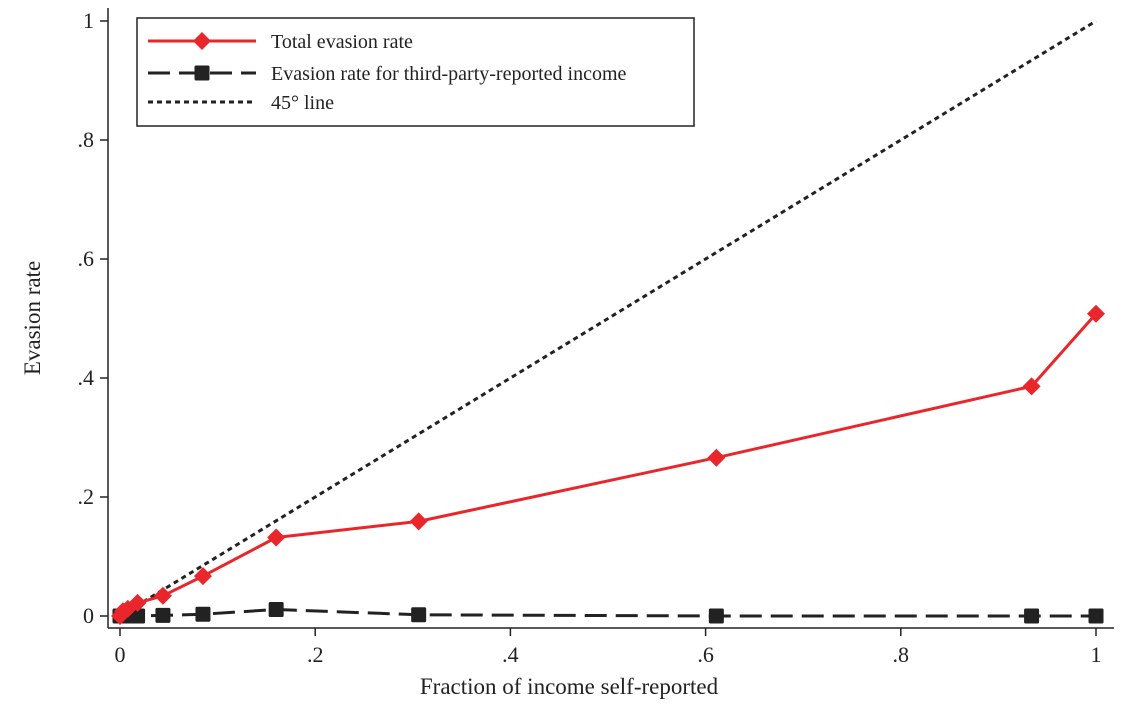 Image resolution: width=1124 pixels, height=707 pixels. What do you see at coordinates (705, 654) in the screenshot?
I see `x-tick-label: .6` at bounding box center [705, 654].